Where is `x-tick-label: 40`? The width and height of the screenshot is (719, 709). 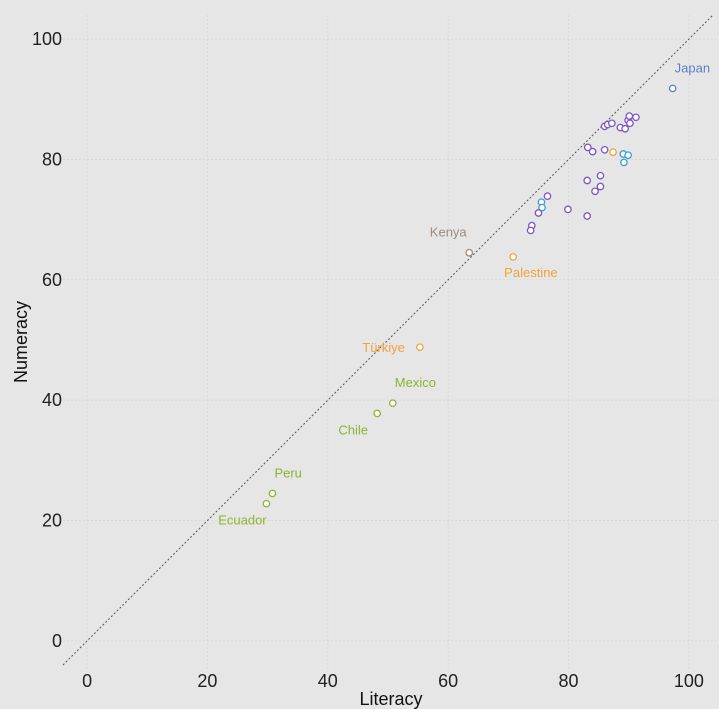
x-tick-label: 40 is located at coordinates (328, 681).